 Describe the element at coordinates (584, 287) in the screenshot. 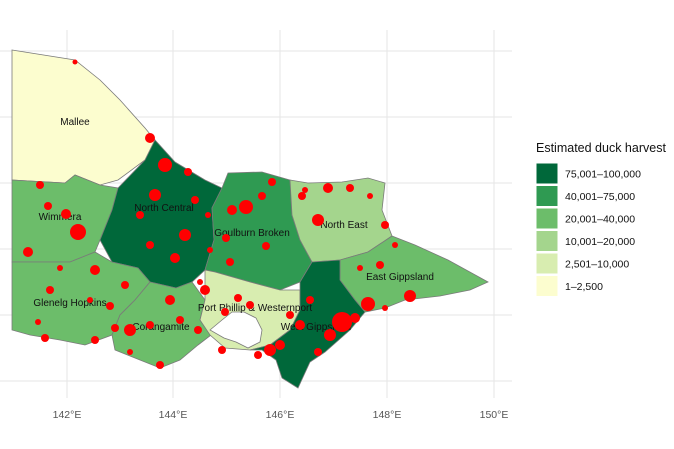

I see `legend-label: 1–2,500` at that location.